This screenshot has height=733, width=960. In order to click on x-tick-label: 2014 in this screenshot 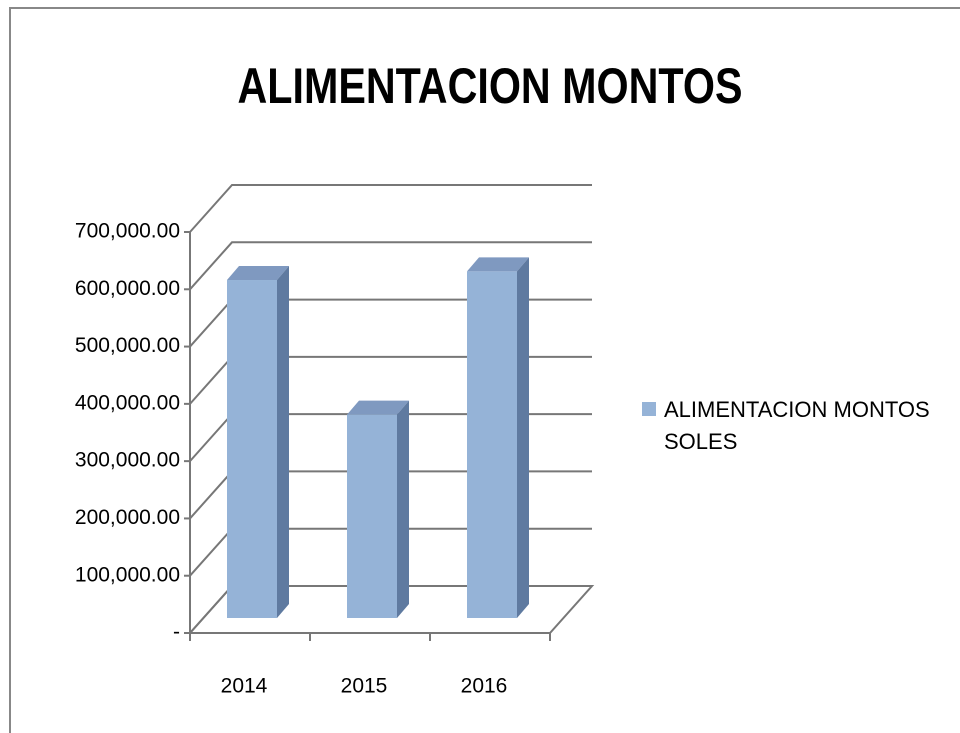, I will do `click(244, 686)`.